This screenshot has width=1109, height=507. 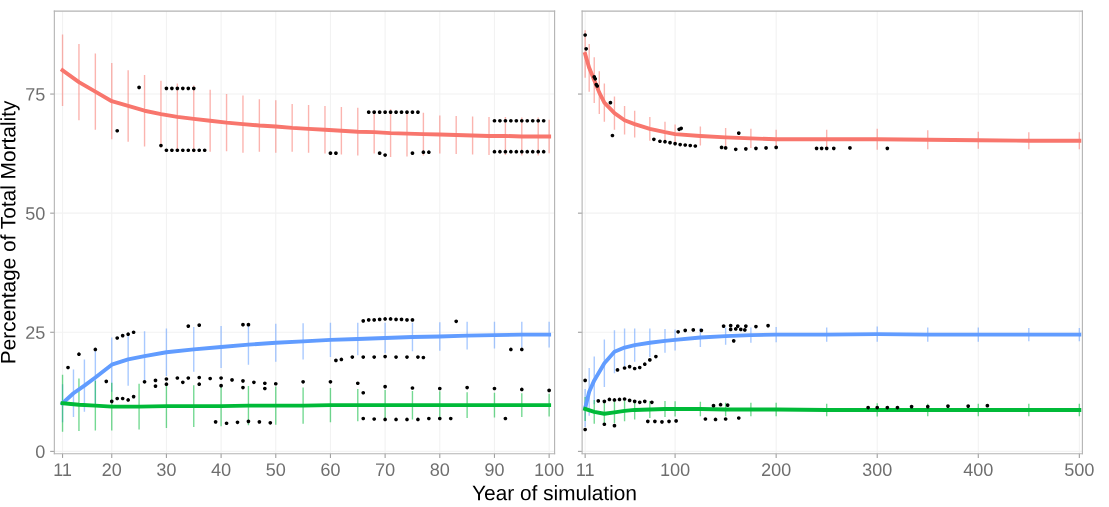 What do you see at coordinates (554, 493) in the screenshot?
I see `x-axis-title: Year of simulation` at bounding box center [554, 493].